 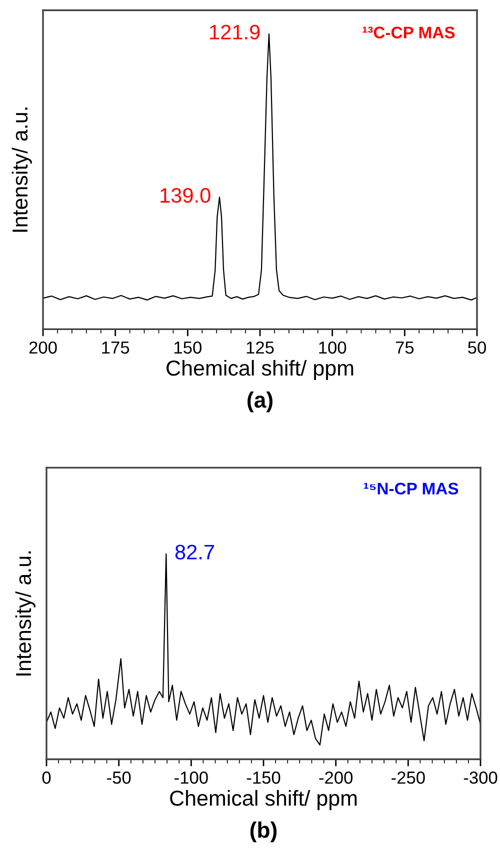 What do you see at coordinates (116, 348) in the screenshot?
I see `x-tick-label: 175` at bounding box center [116, 348].